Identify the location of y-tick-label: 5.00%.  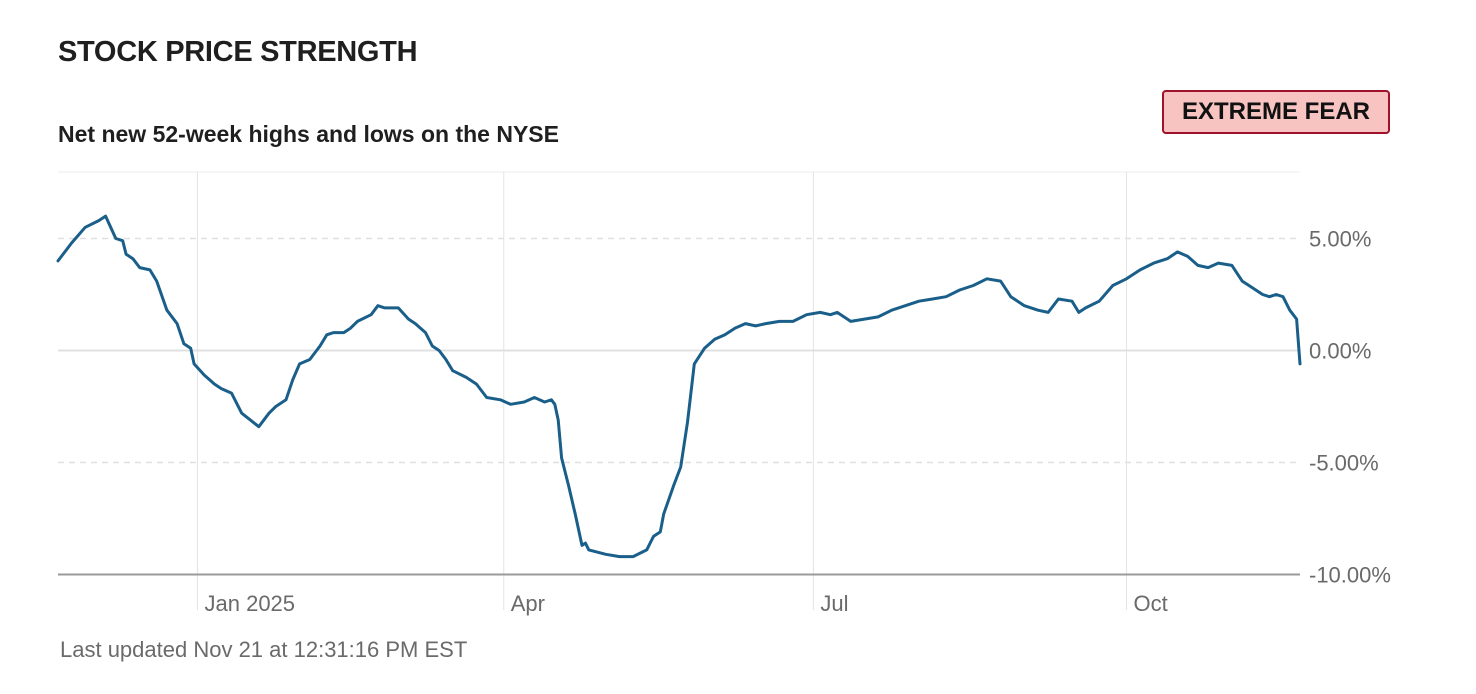
(1340, 239).